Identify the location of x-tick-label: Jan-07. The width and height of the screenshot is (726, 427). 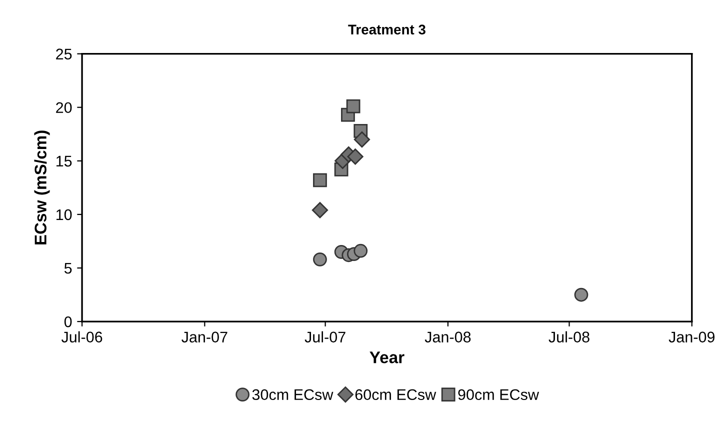
(205, 337).